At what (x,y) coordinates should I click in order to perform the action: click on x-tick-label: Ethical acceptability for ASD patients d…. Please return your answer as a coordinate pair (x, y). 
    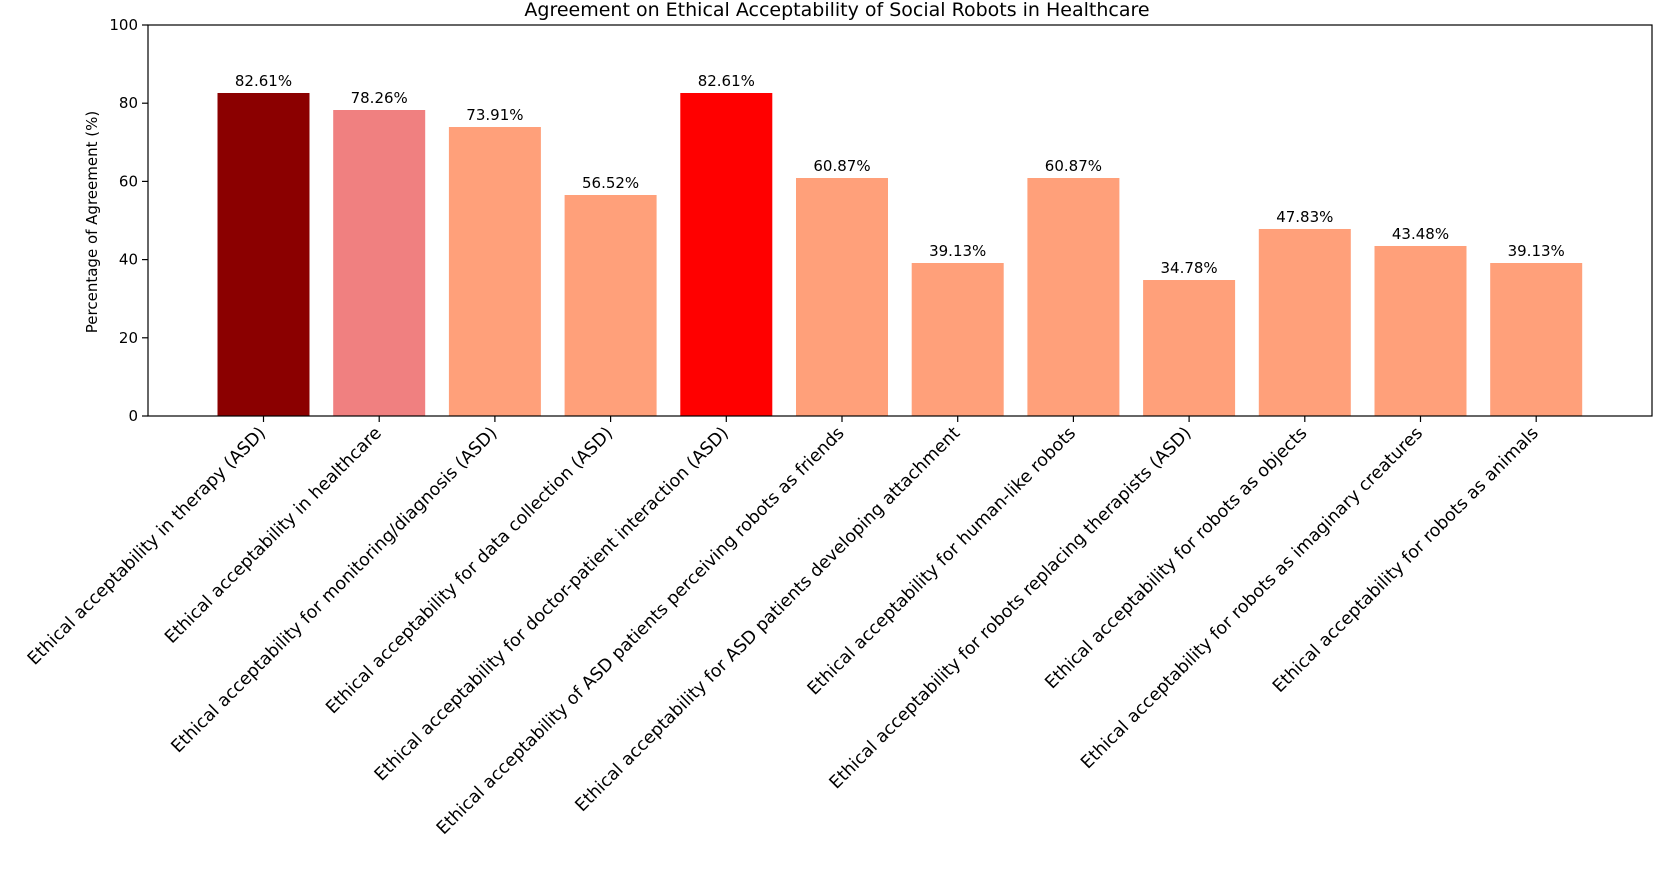
    Looking at the image, I should click on (768, 619).